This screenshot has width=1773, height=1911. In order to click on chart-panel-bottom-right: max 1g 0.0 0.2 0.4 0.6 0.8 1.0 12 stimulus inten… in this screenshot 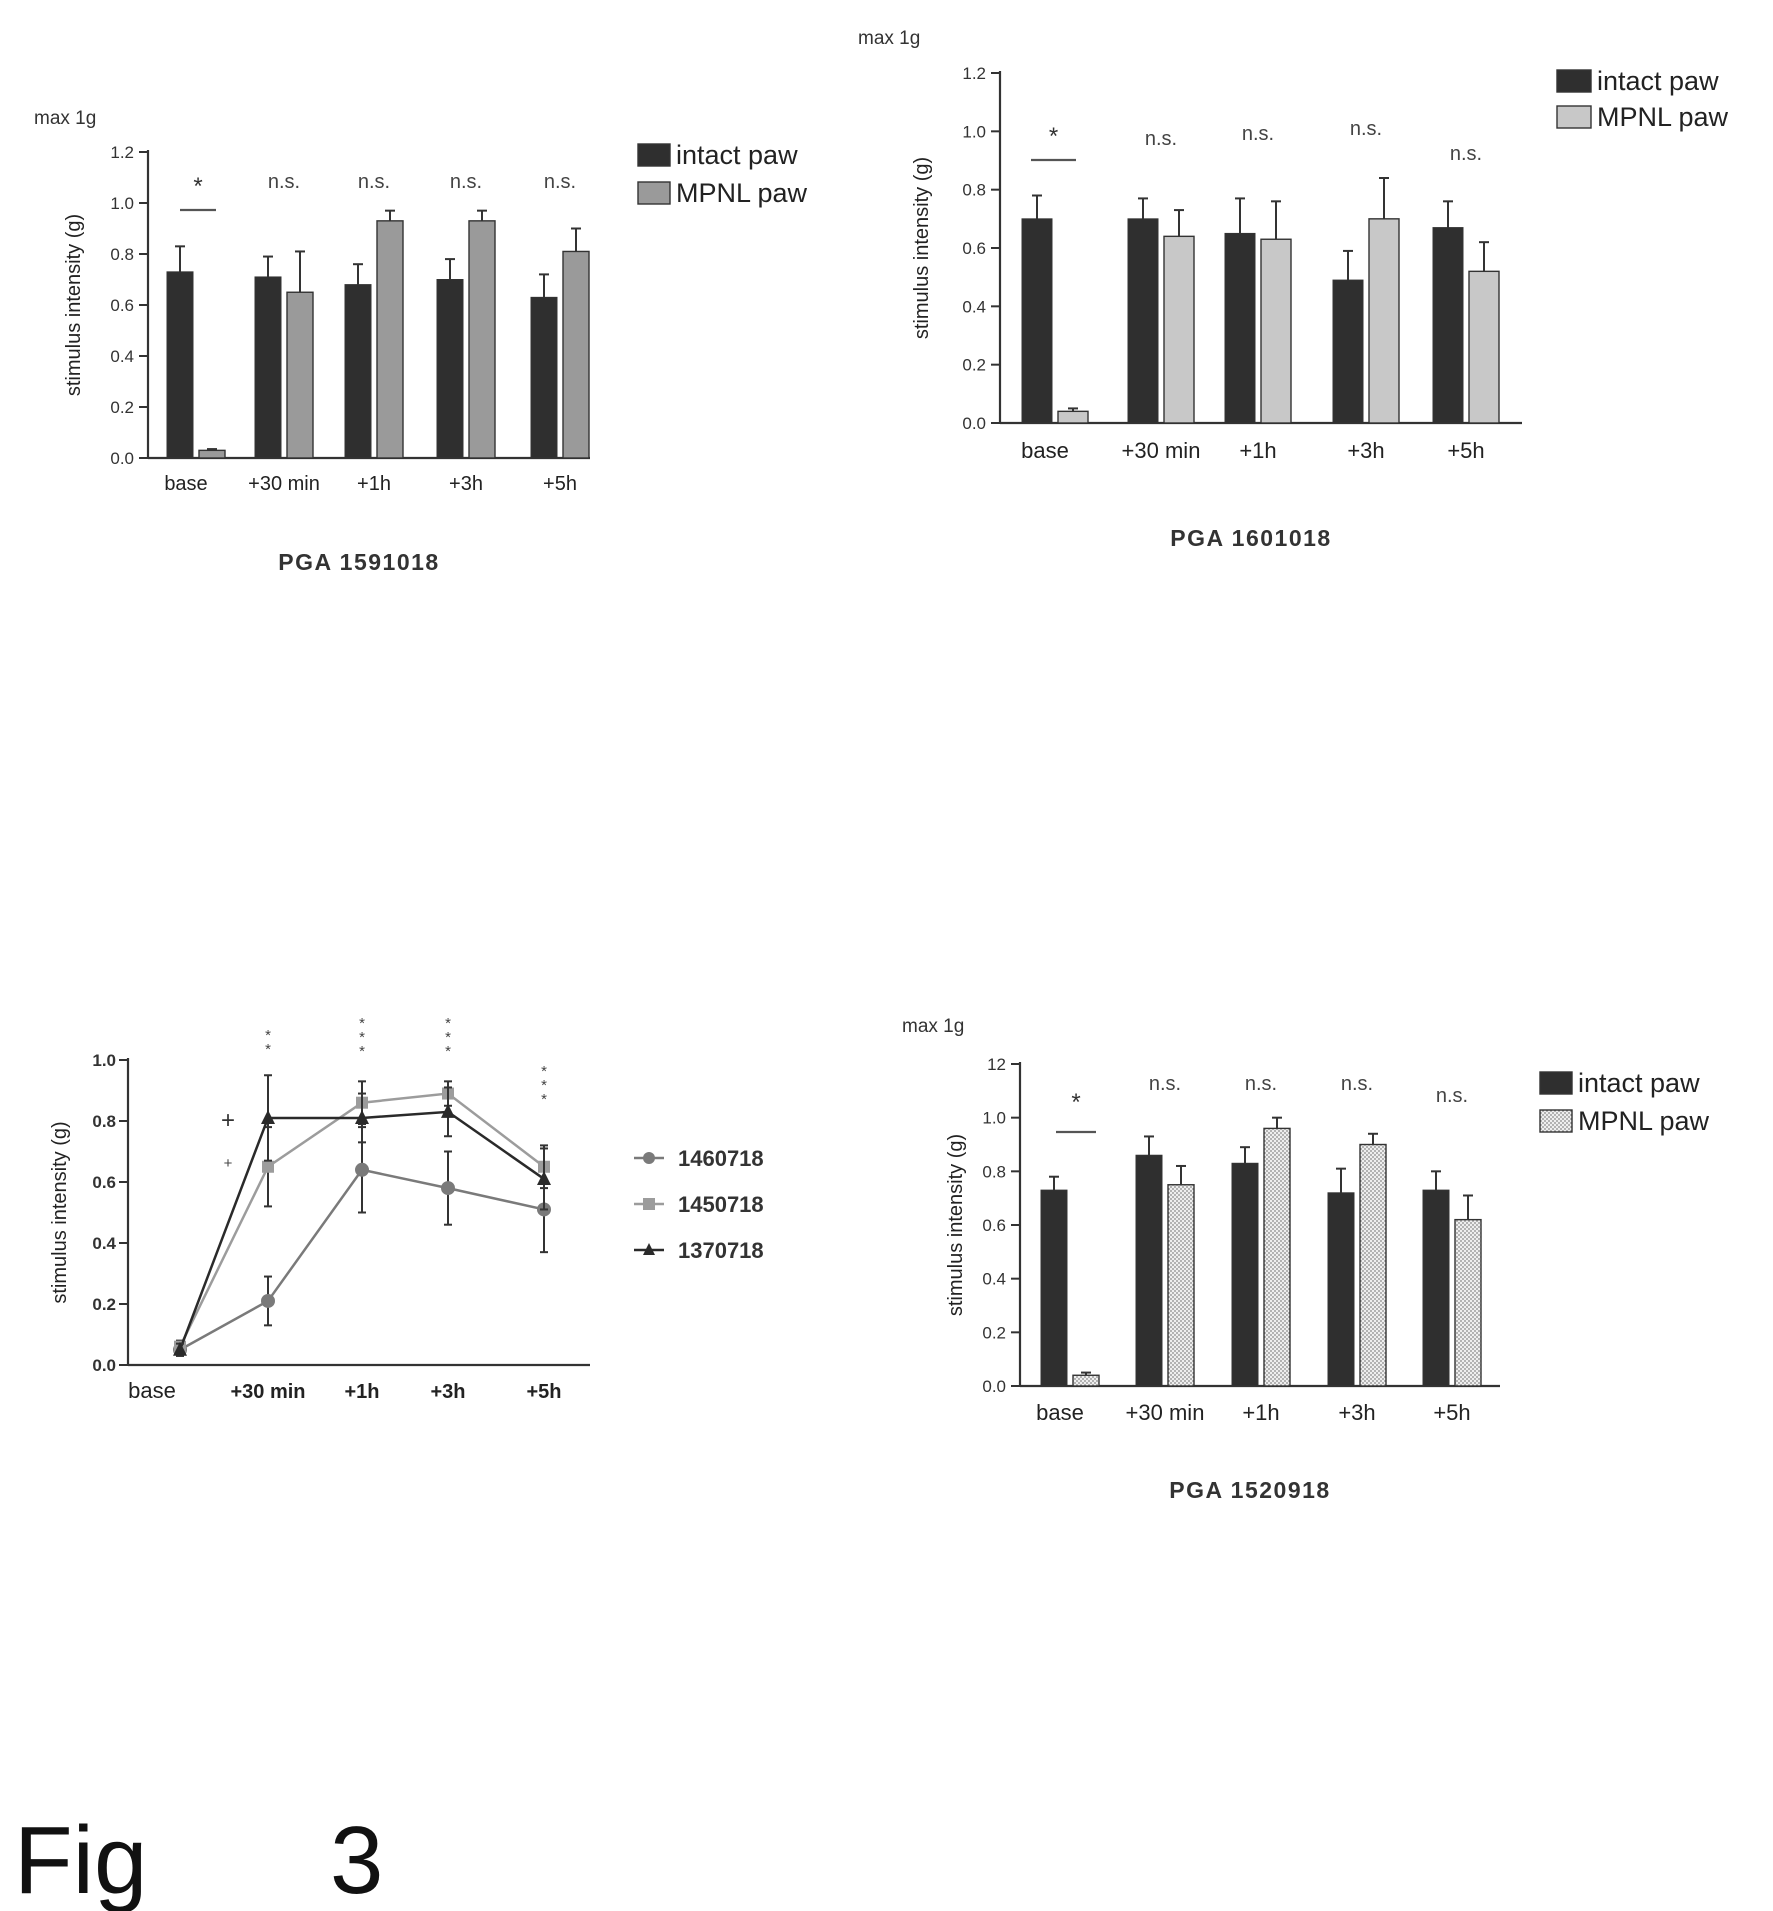, I will do `click(1306, 1259)`.